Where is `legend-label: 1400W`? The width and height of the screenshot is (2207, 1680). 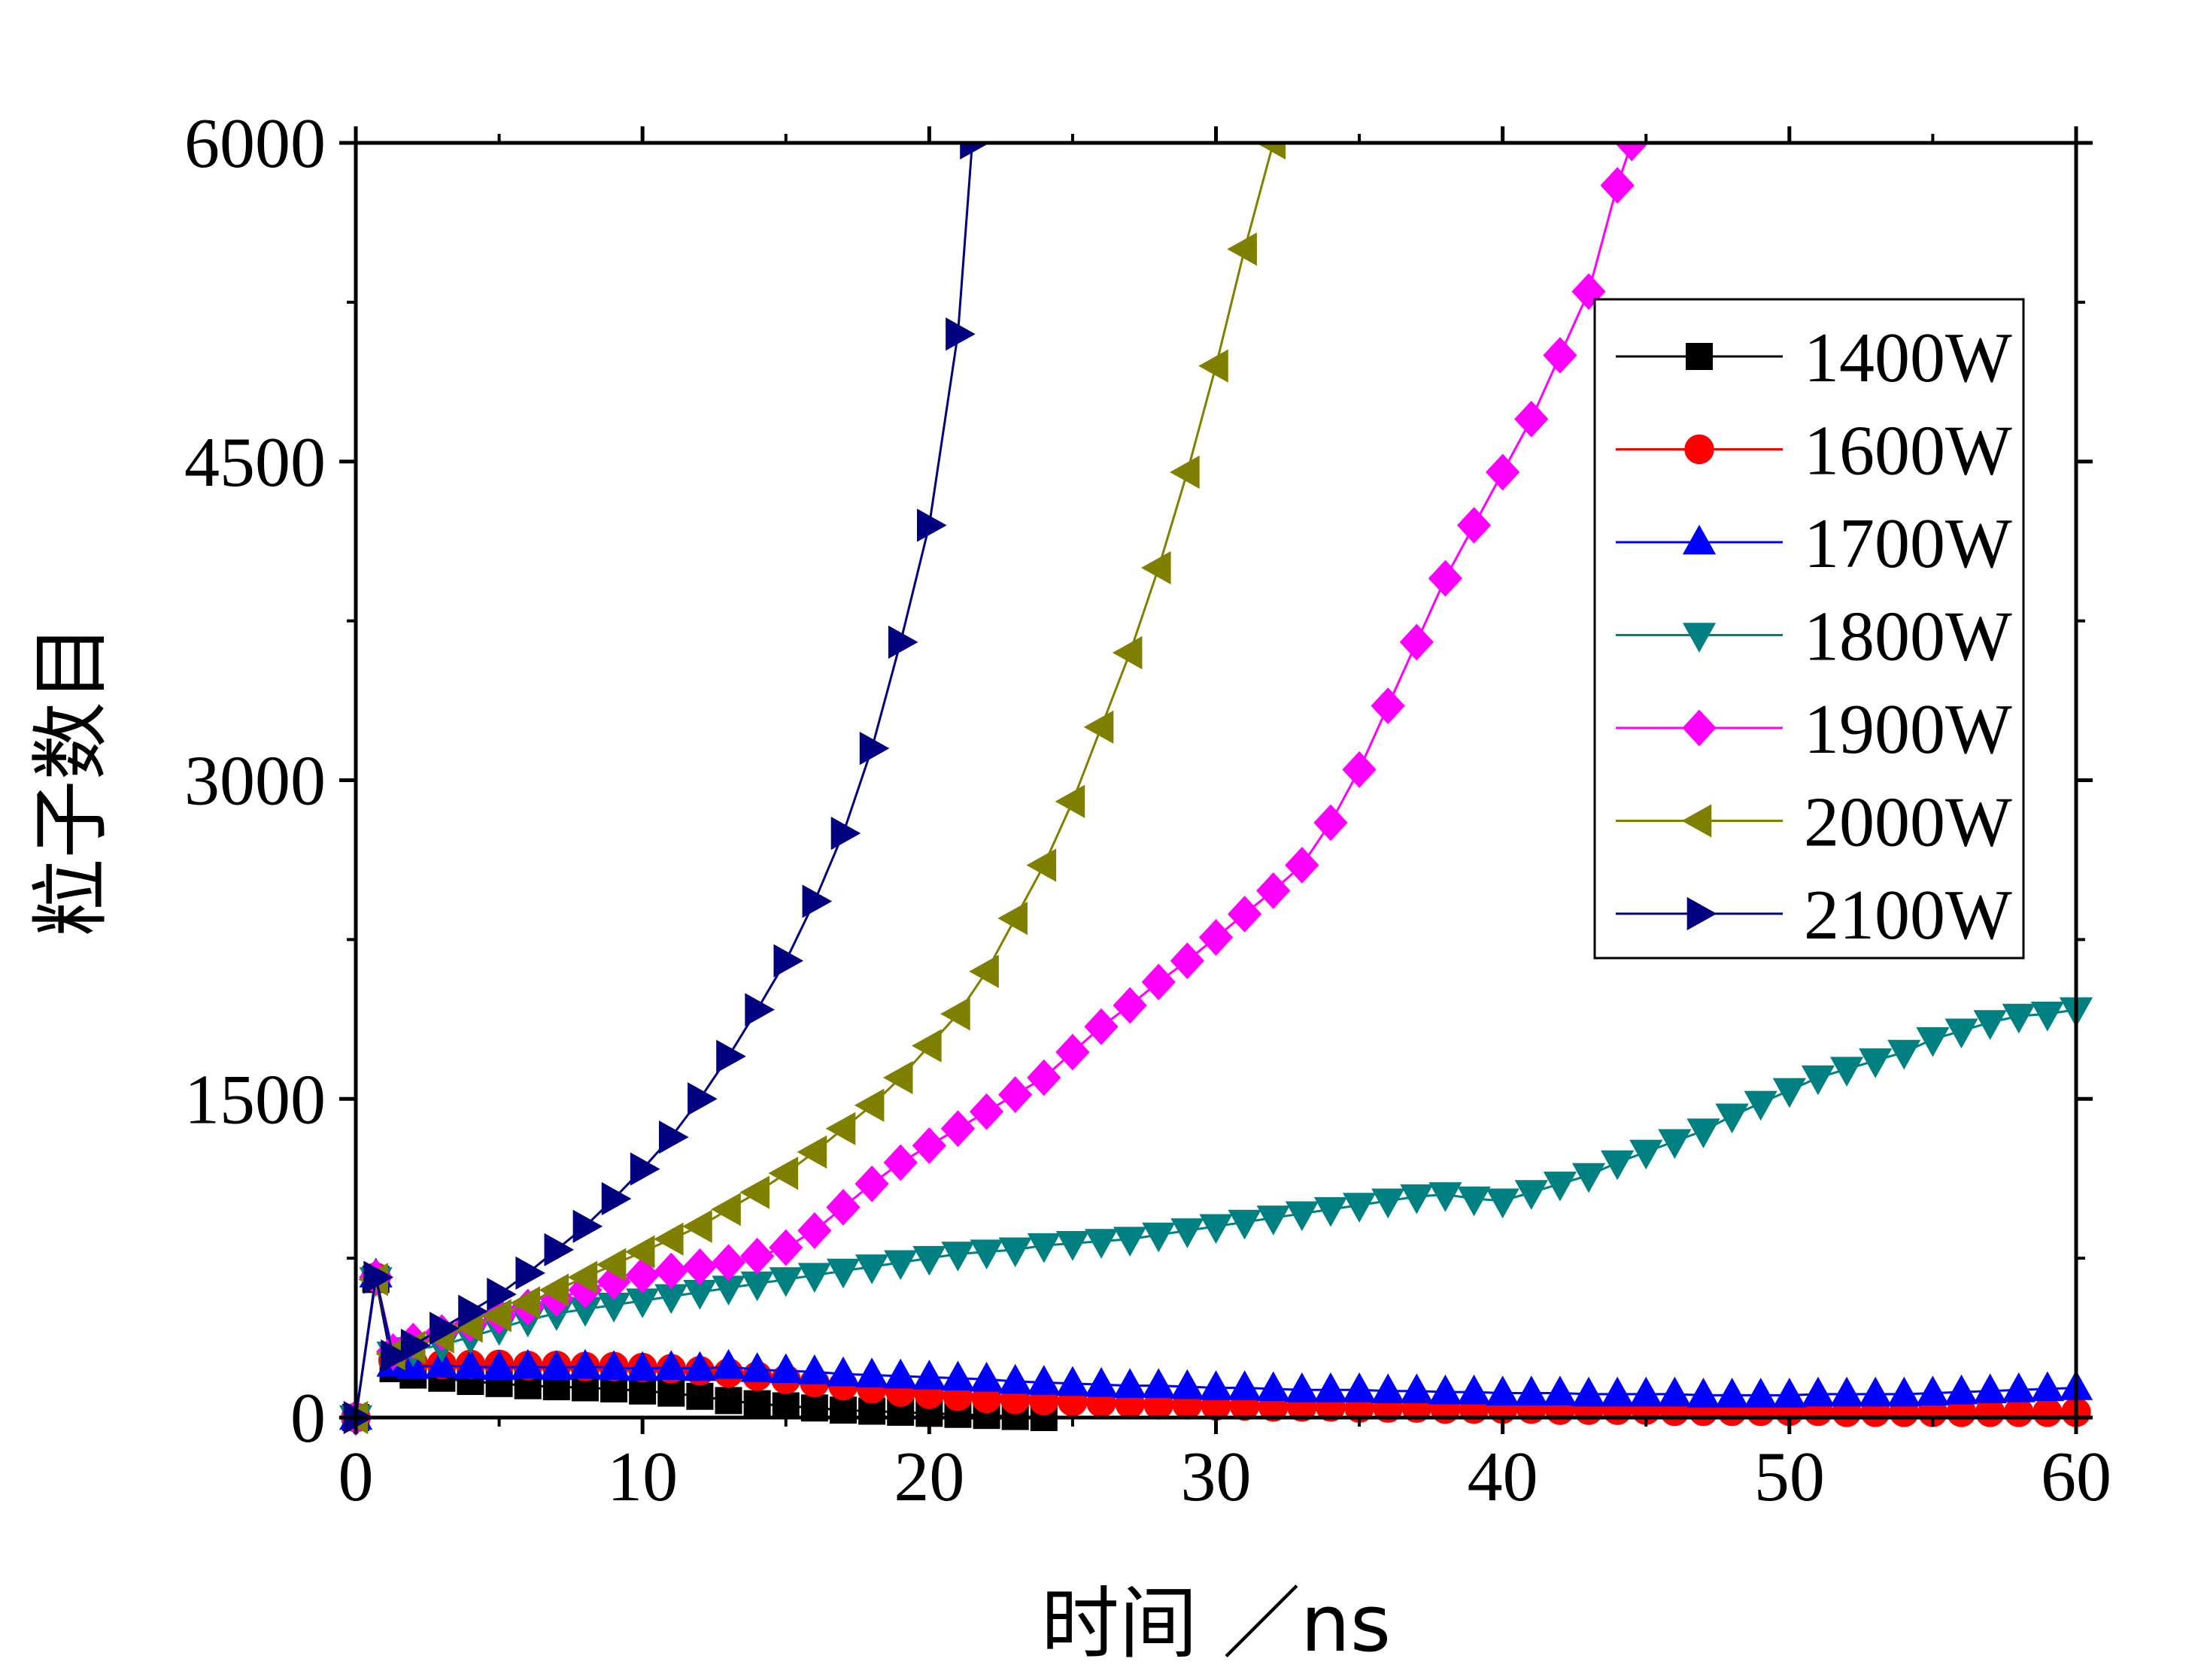 legend-label: 1400W is located at coordinates (1908, 358).